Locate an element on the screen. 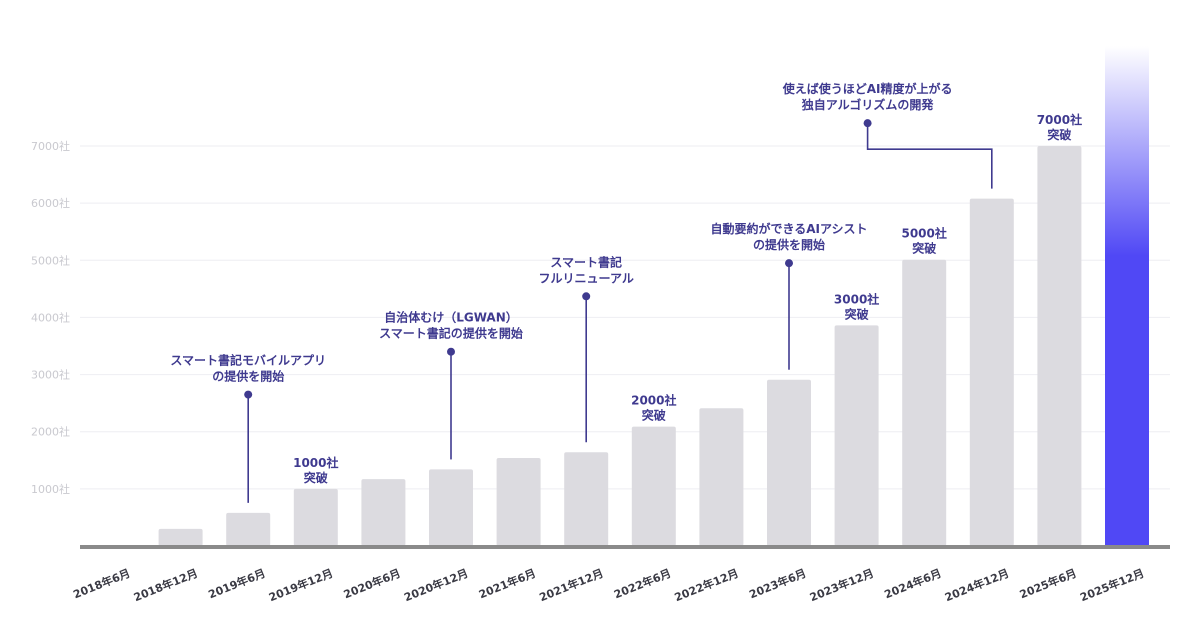 The image size is (1200, 628). x-tick-label: 2019年6月 is located at coordinates (236, 584).